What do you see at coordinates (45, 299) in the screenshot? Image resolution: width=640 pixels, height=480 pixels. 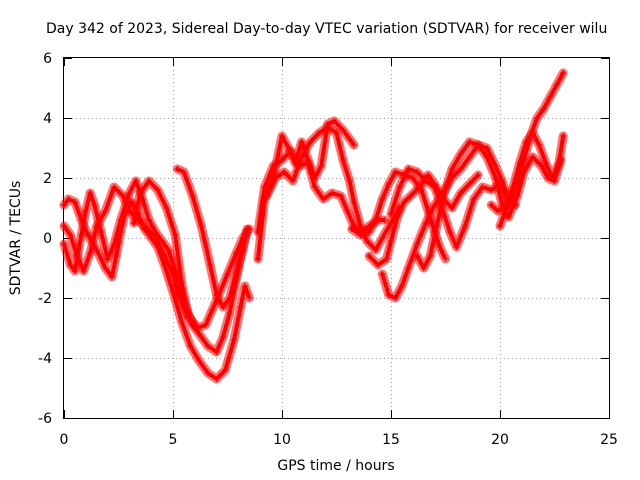 I see `y-tick-label: -2` at bounding box center [45, 299].